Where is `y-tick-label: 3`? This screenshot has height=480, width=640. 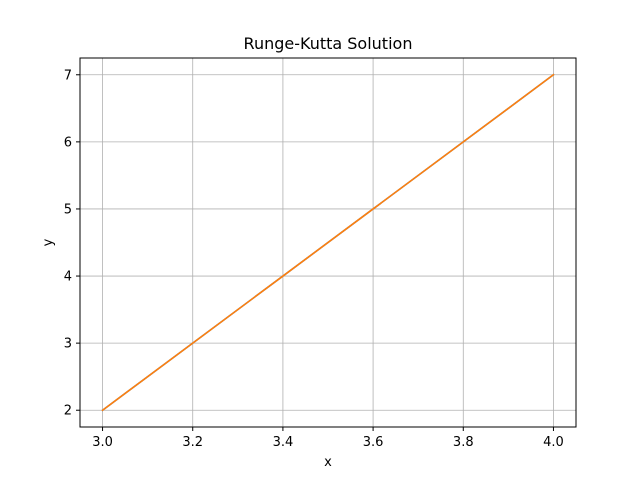 y-tick-label: 3 is located at coordinates (68, 344).